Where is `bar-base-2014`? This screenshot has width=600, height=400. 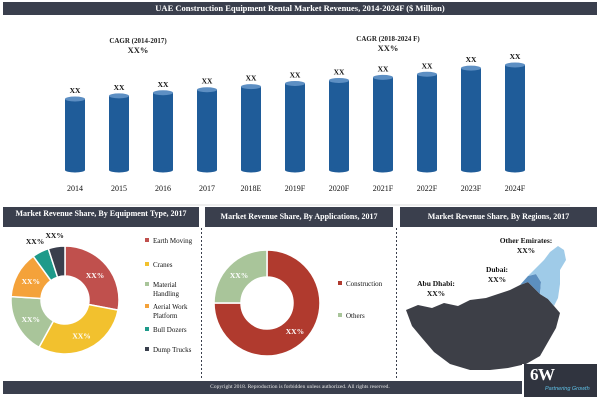
bar-base-2014 is located at coordinates (75, 170).